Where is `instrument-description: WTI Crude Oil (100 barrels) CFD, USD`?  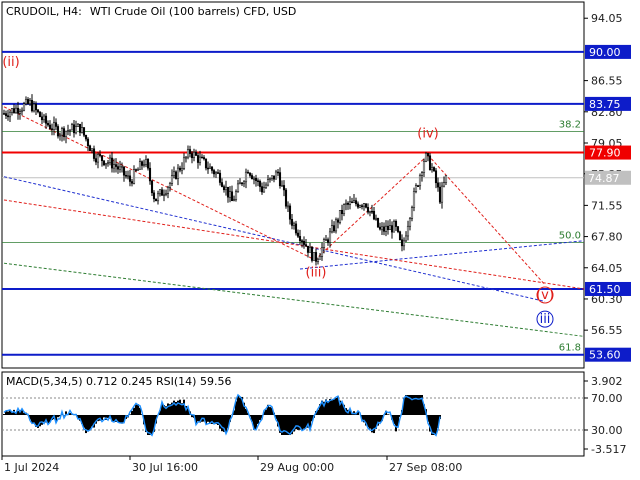
instrument-description: WTI Crude Oil (100 barrels) CFD, USD is located at coordinates (193, 11).